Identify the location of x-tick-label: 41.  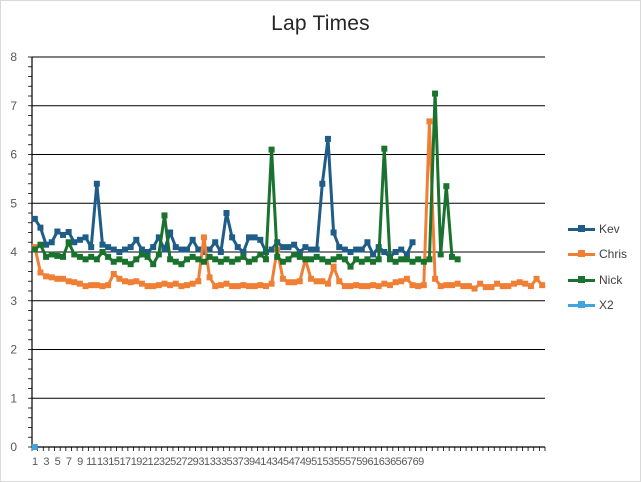
(261, 462).